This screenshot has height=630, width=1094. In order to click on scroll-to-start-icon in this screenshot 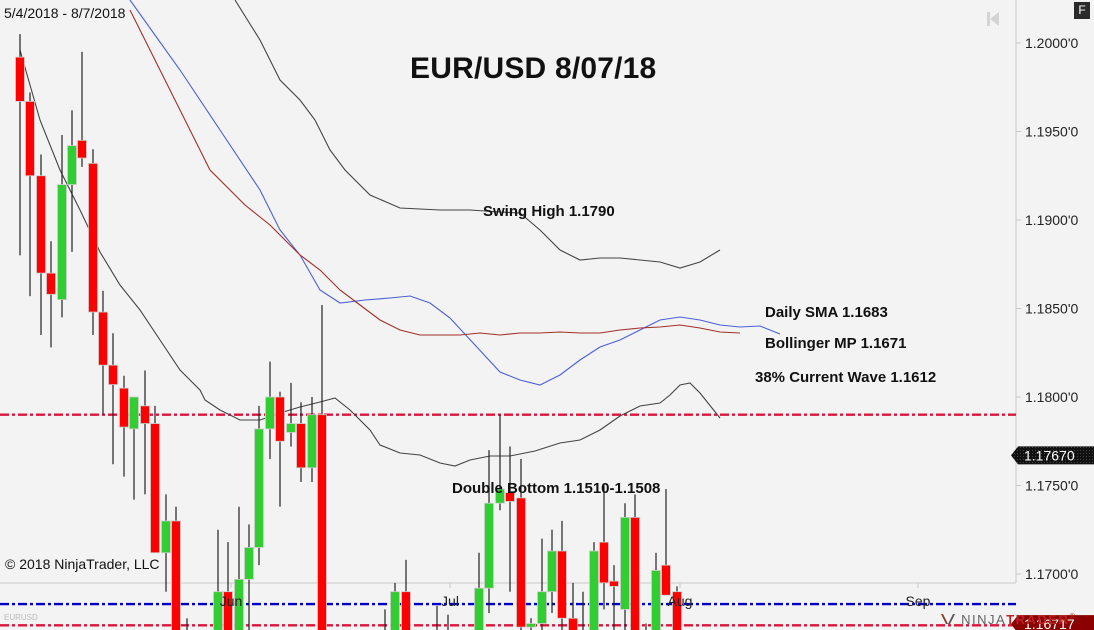, I will do `click(993, 19)`.